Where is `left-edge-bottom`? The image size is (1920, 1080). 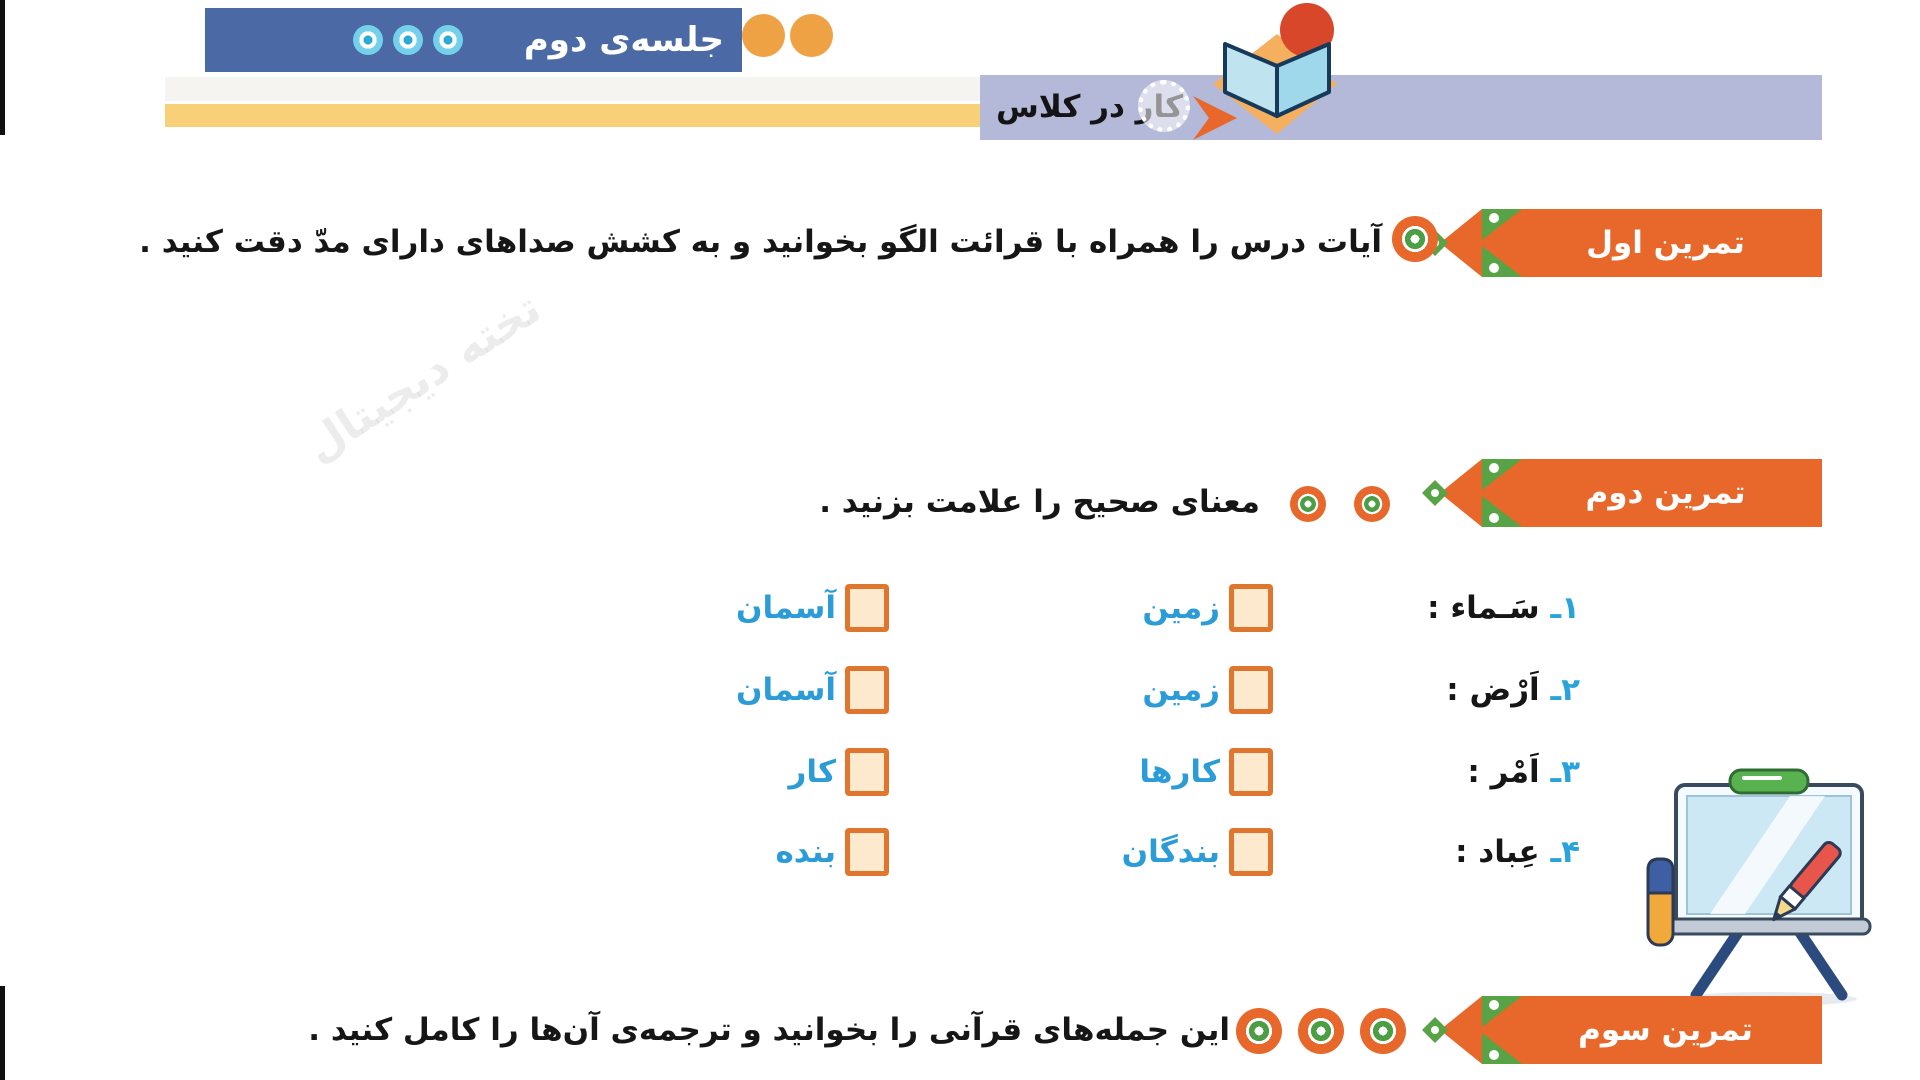
left-edge-bottom is located at coordinates (2, 1033).